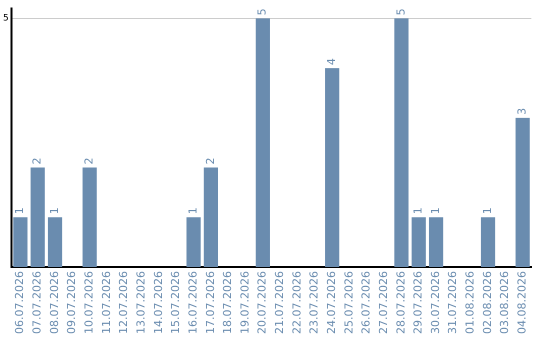 This screenshot has height=340, width=540. What do you see at coordinates (54, 302) in the screenshot?
I see `x-tick-label: 08.07.2026` at bounding box center [54, 302].